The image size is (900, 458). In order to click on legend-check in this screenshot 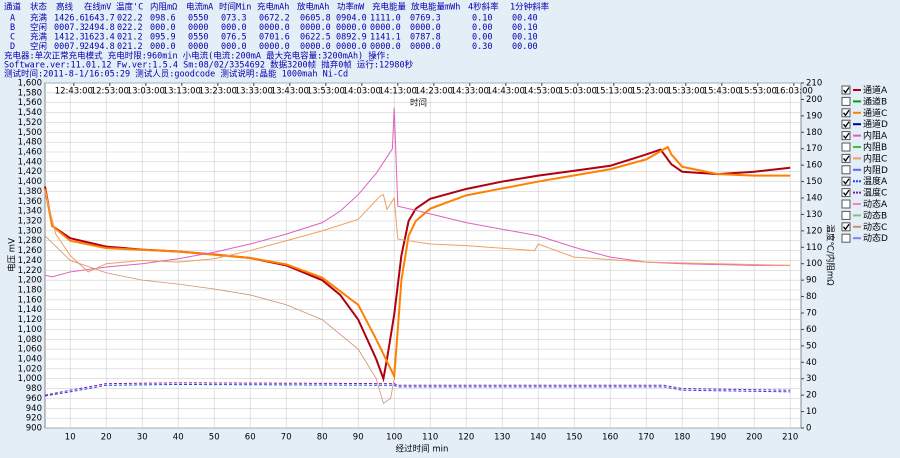, I will do `click(846, 113)`.